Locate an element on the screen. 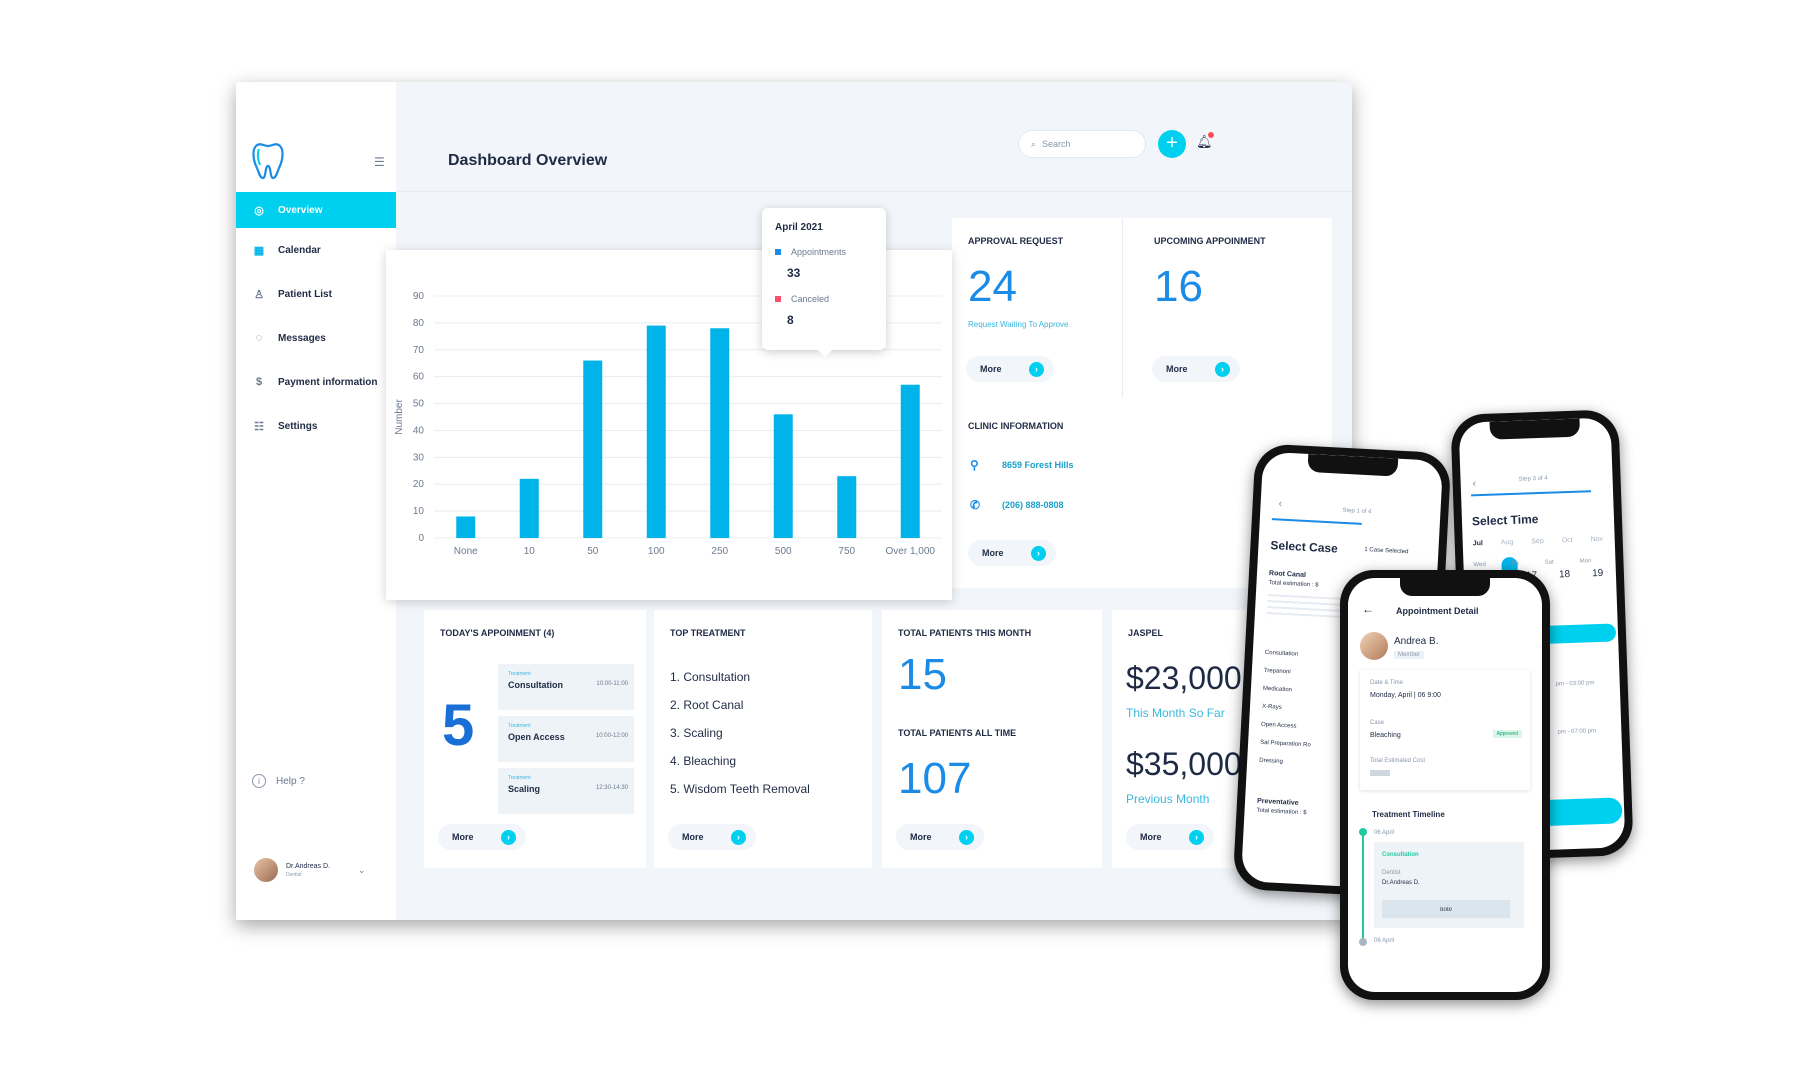 Image resolution: width=1800 pixels, height=1080 pixels. menu-toggle-icon: ☰ is located at coordinates (379, 162).